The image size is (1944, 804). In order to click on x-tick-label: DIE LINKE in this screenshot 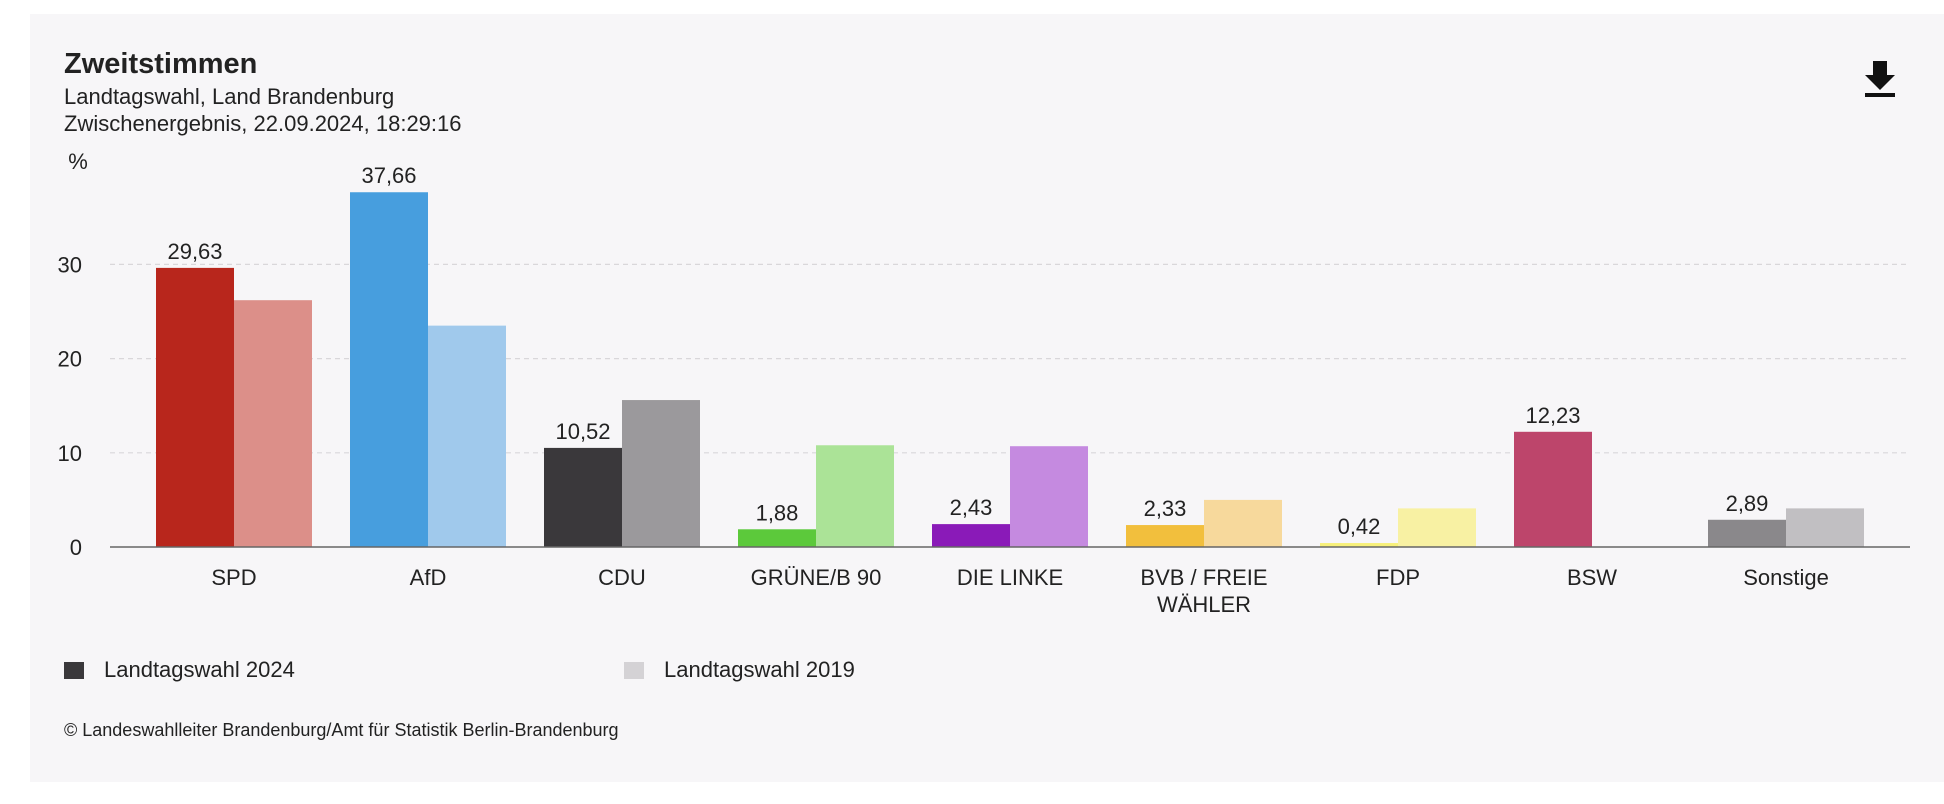, I will do `click(1010, 577)`.